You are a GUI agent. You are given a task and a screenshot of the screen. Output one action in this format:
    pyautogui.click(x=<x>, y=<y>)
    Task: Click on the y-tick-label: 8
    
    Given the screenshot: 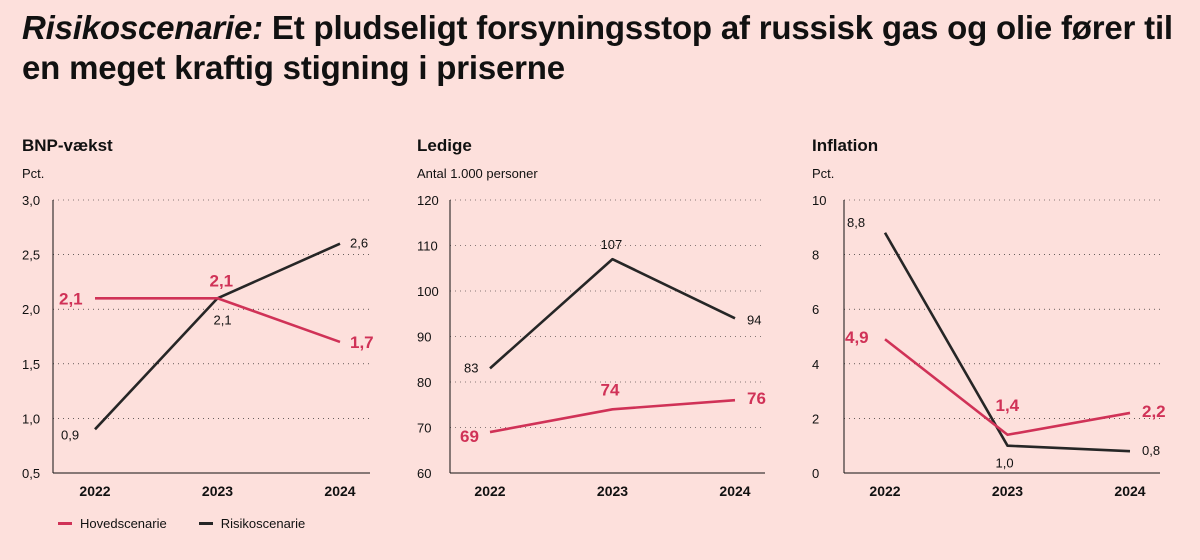 What is the action you would take?
    pyautogui.click(x=815, y=255)
    